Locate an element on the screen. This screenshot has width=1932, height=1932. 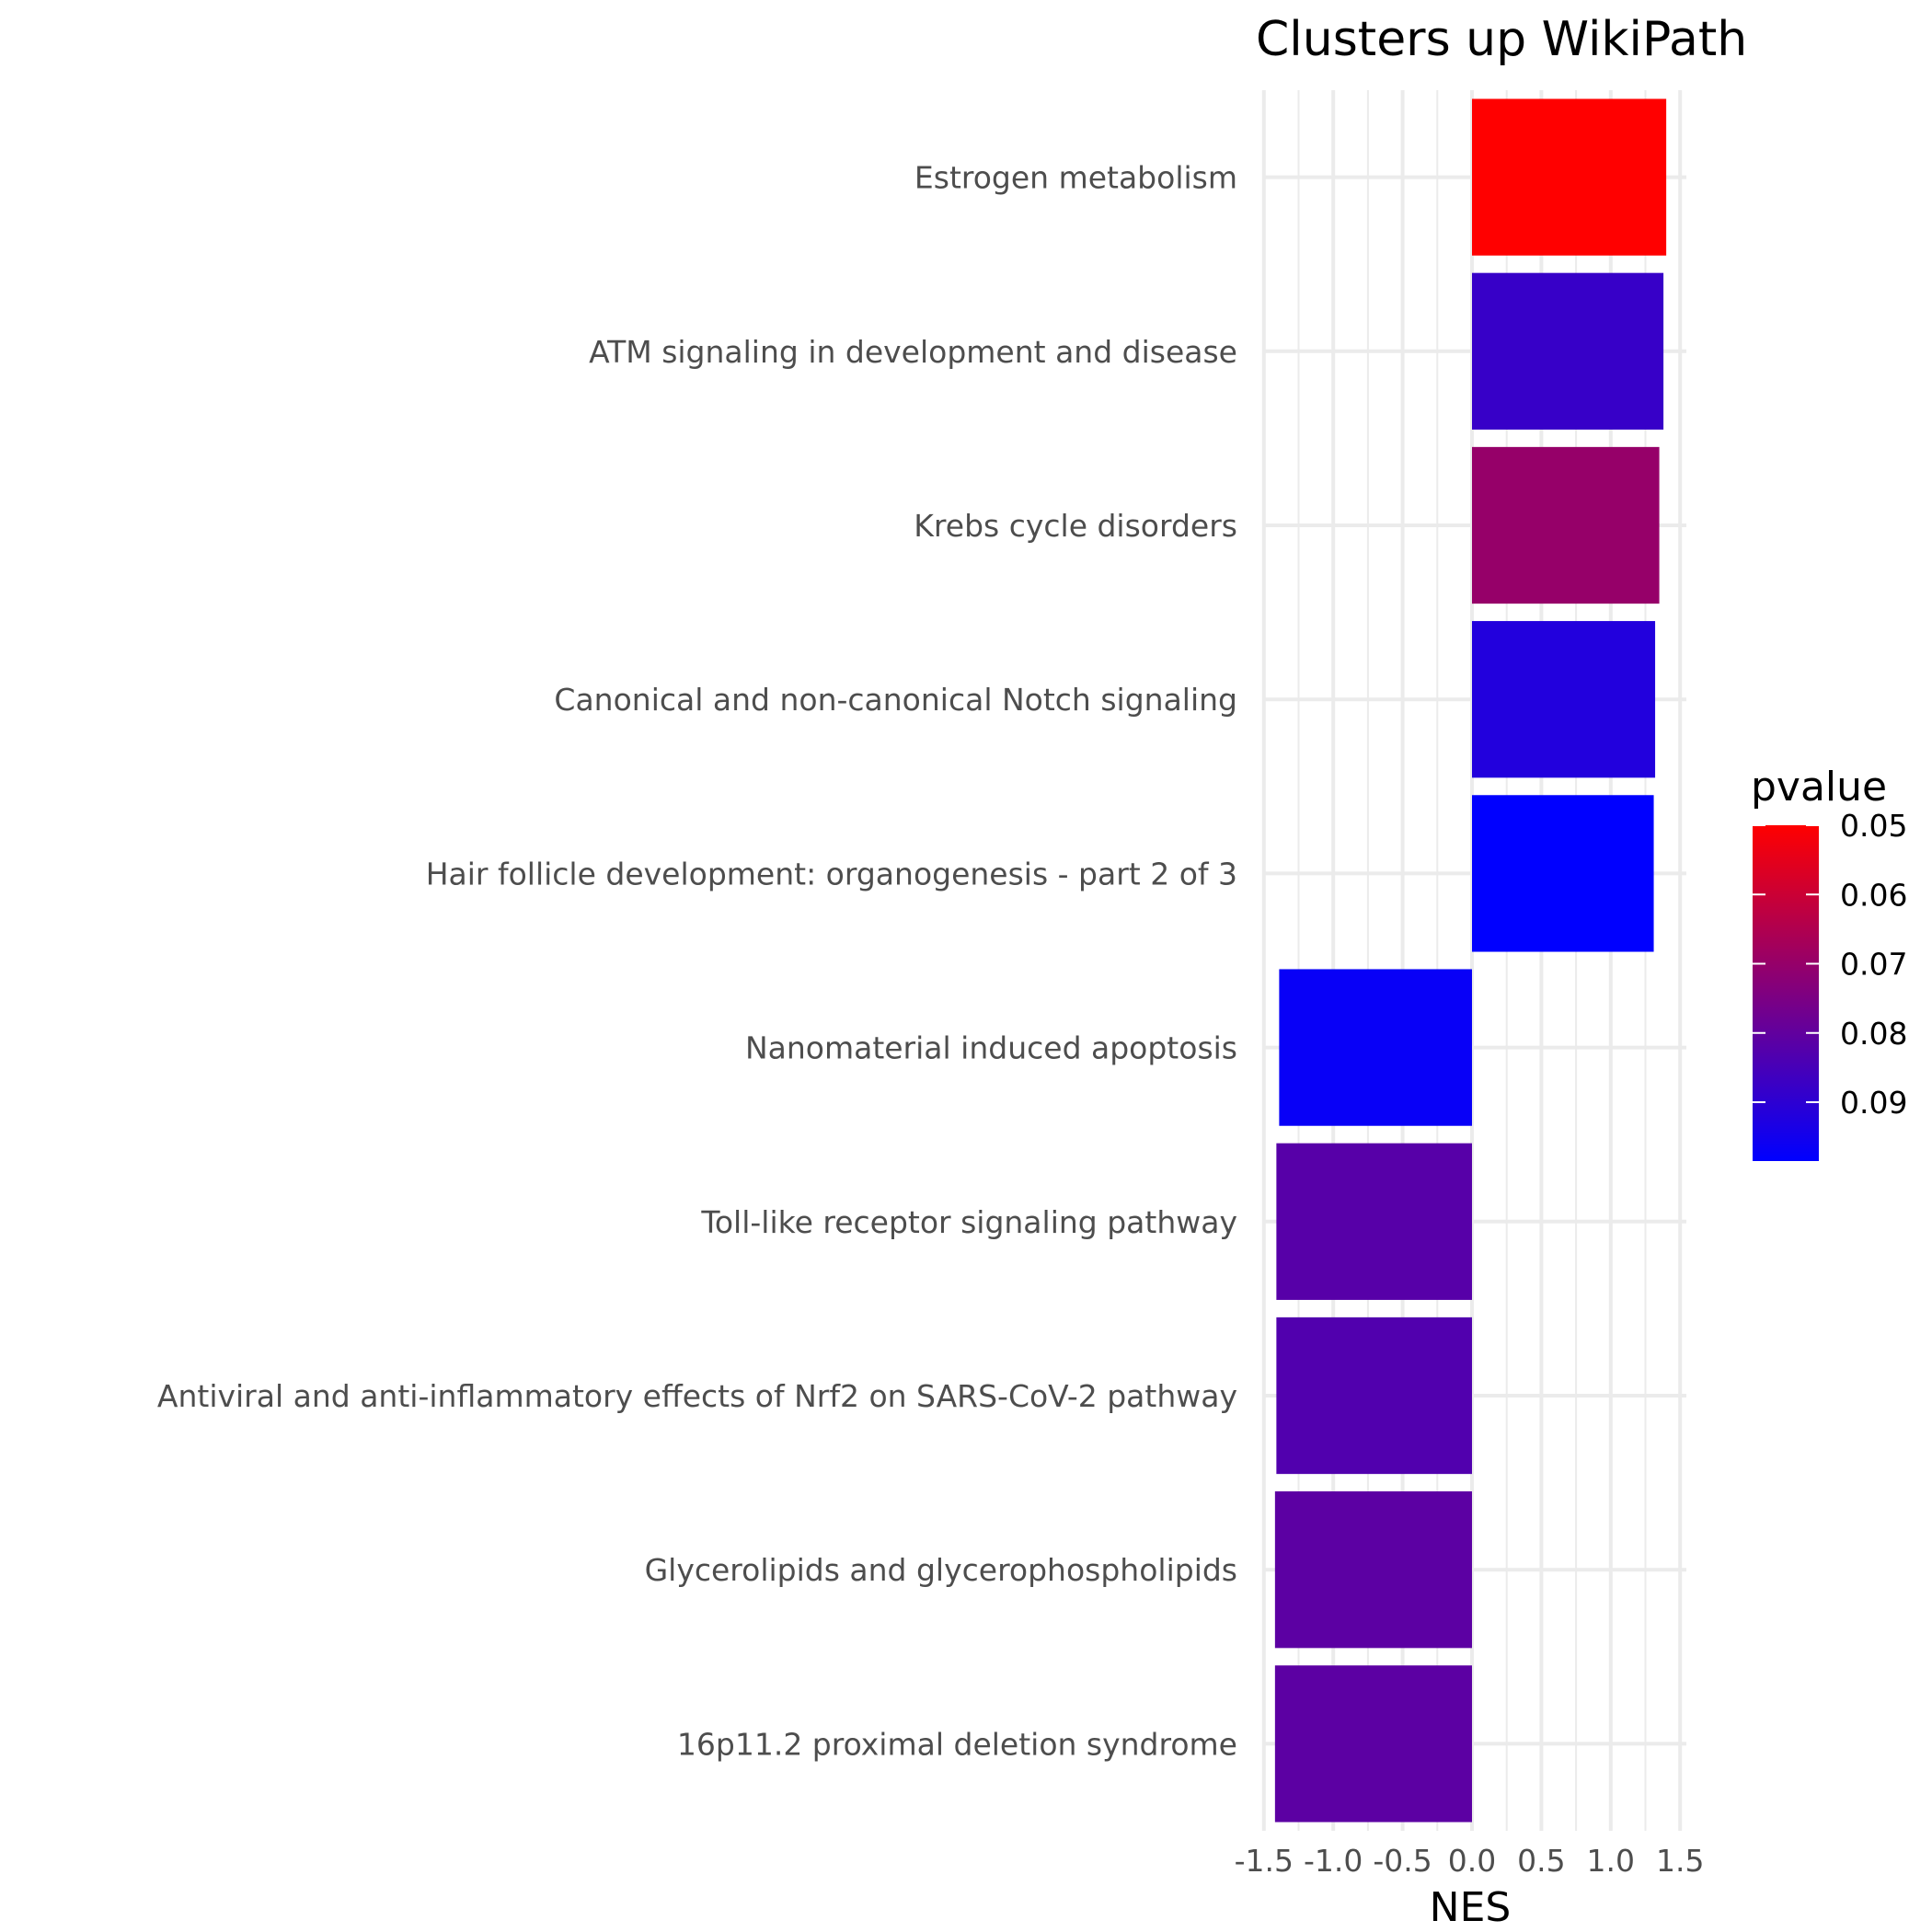
y-tick-label: Krebs cycle disorders is located at coordinates (1075, 526).